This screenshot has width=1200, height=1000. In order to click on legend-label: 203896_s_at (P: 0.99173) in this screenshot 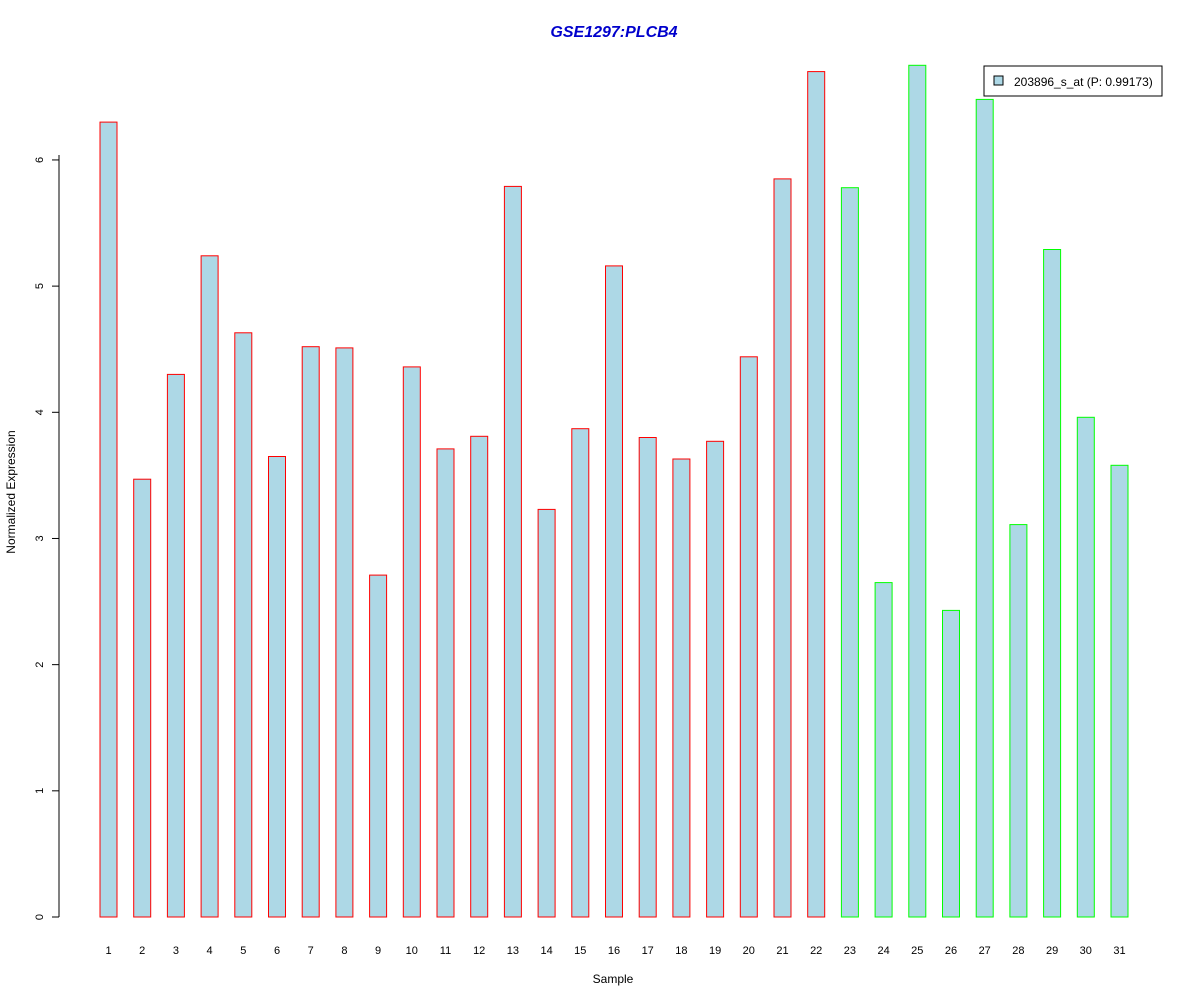, I will do `click(1083, 82)`.